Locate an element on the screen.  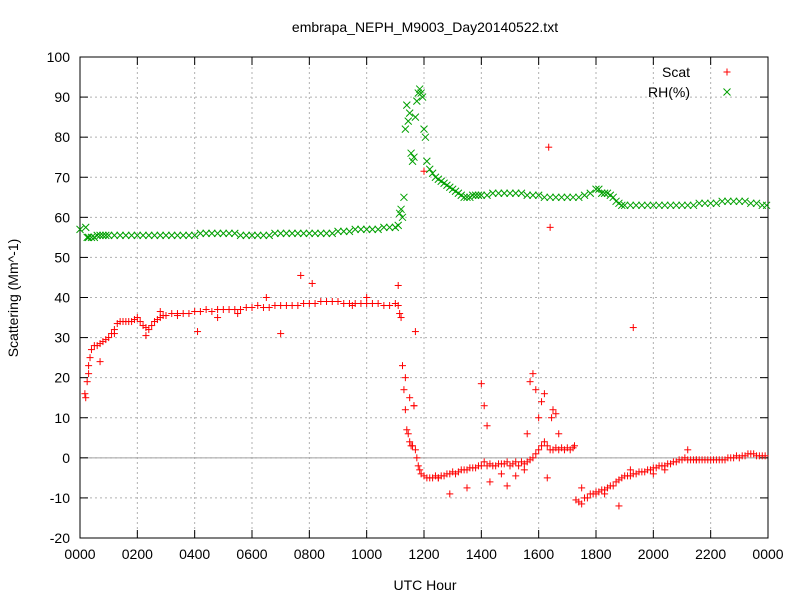
legend-label: Scat is located at coordinates (676, 72).